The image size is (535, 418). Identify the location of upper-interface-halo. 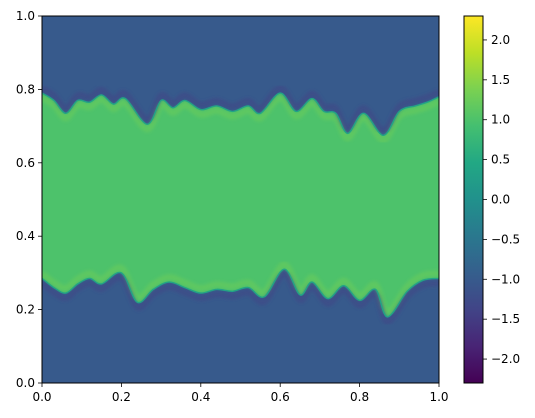
(240, 119).